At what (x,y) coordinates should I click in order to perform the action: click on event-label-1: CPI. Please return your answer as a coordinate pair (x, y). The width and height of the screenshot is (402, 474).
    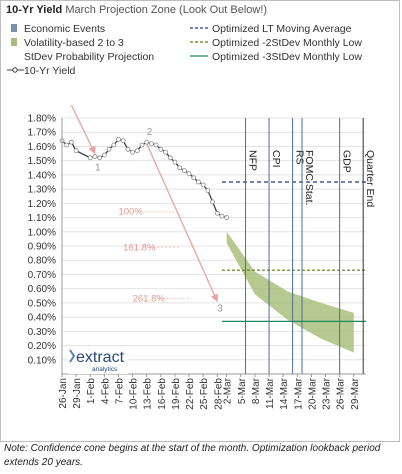
    Looking at the image, I should click on (276, 159).